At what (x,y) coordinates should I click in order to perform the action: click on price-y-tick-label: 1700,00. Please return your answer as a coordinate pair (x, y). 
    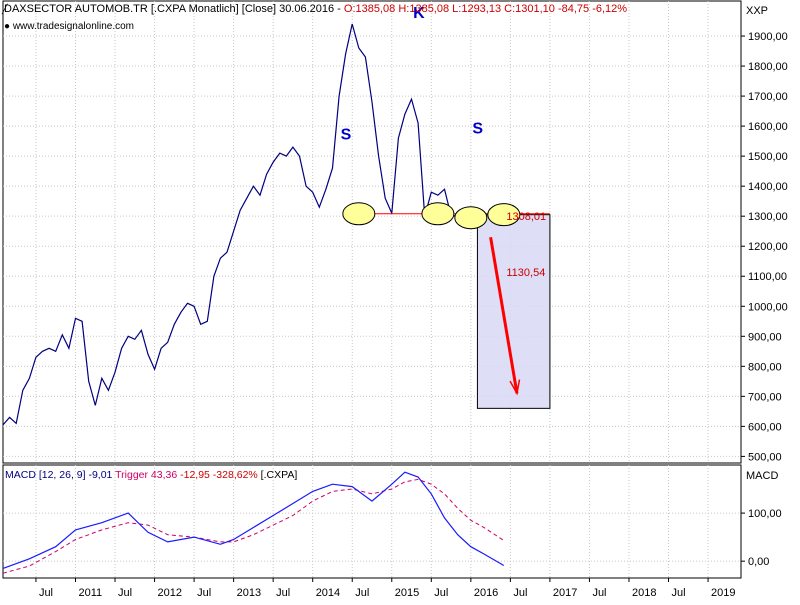
    Looking at the image, I should click on (768, 97).